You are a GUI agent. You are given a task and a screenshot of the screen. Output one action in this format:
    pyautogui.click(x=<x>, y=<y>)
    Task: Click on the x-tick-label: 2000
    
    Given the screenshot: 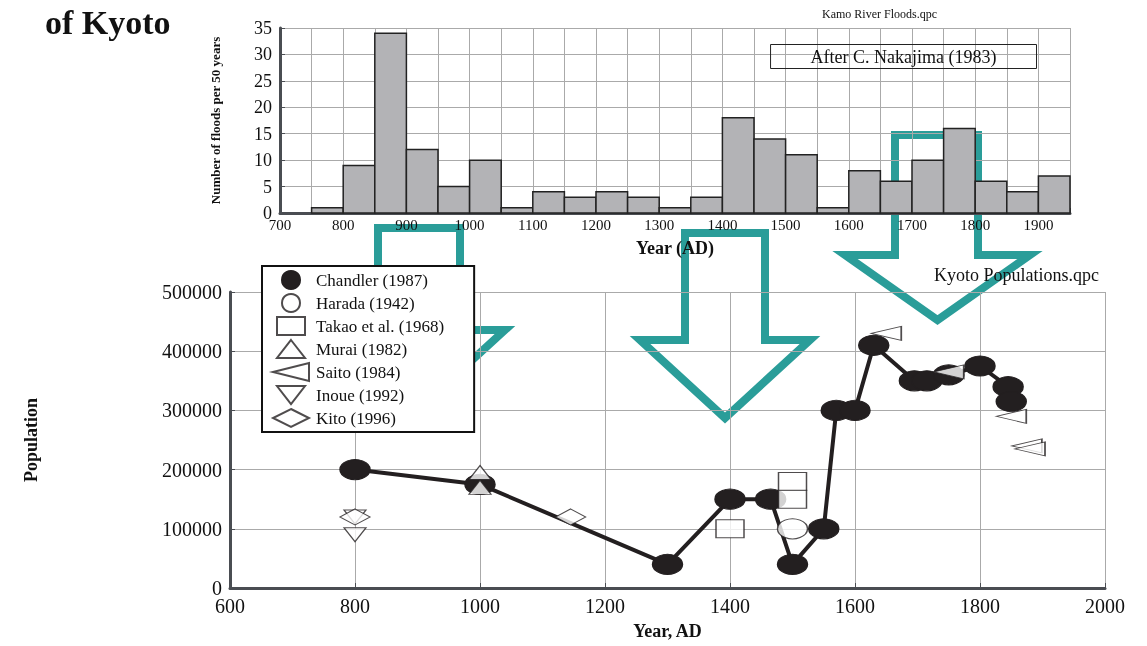 What is the action you would take?
    pyautogui.click(x=1105, y=606)
    